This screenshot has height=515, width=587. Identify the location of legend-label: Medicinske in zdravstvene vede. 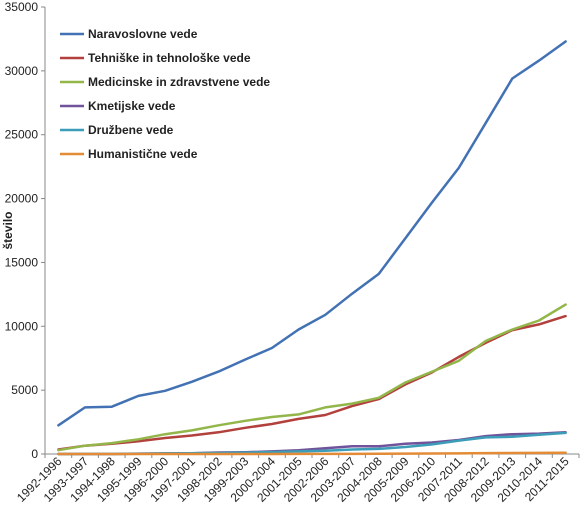
(179, 82).